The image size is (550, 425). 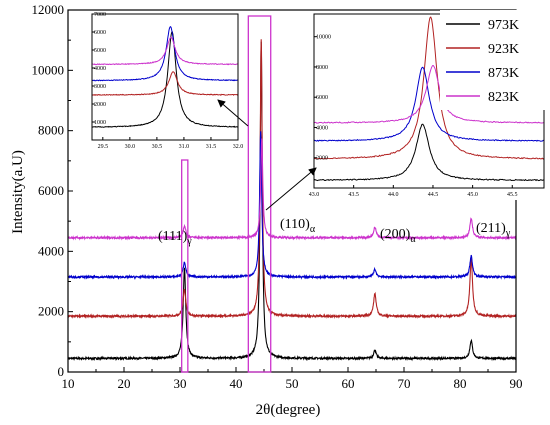 I want to click on y-tick-label: 4000, so click(x=51, y=250).